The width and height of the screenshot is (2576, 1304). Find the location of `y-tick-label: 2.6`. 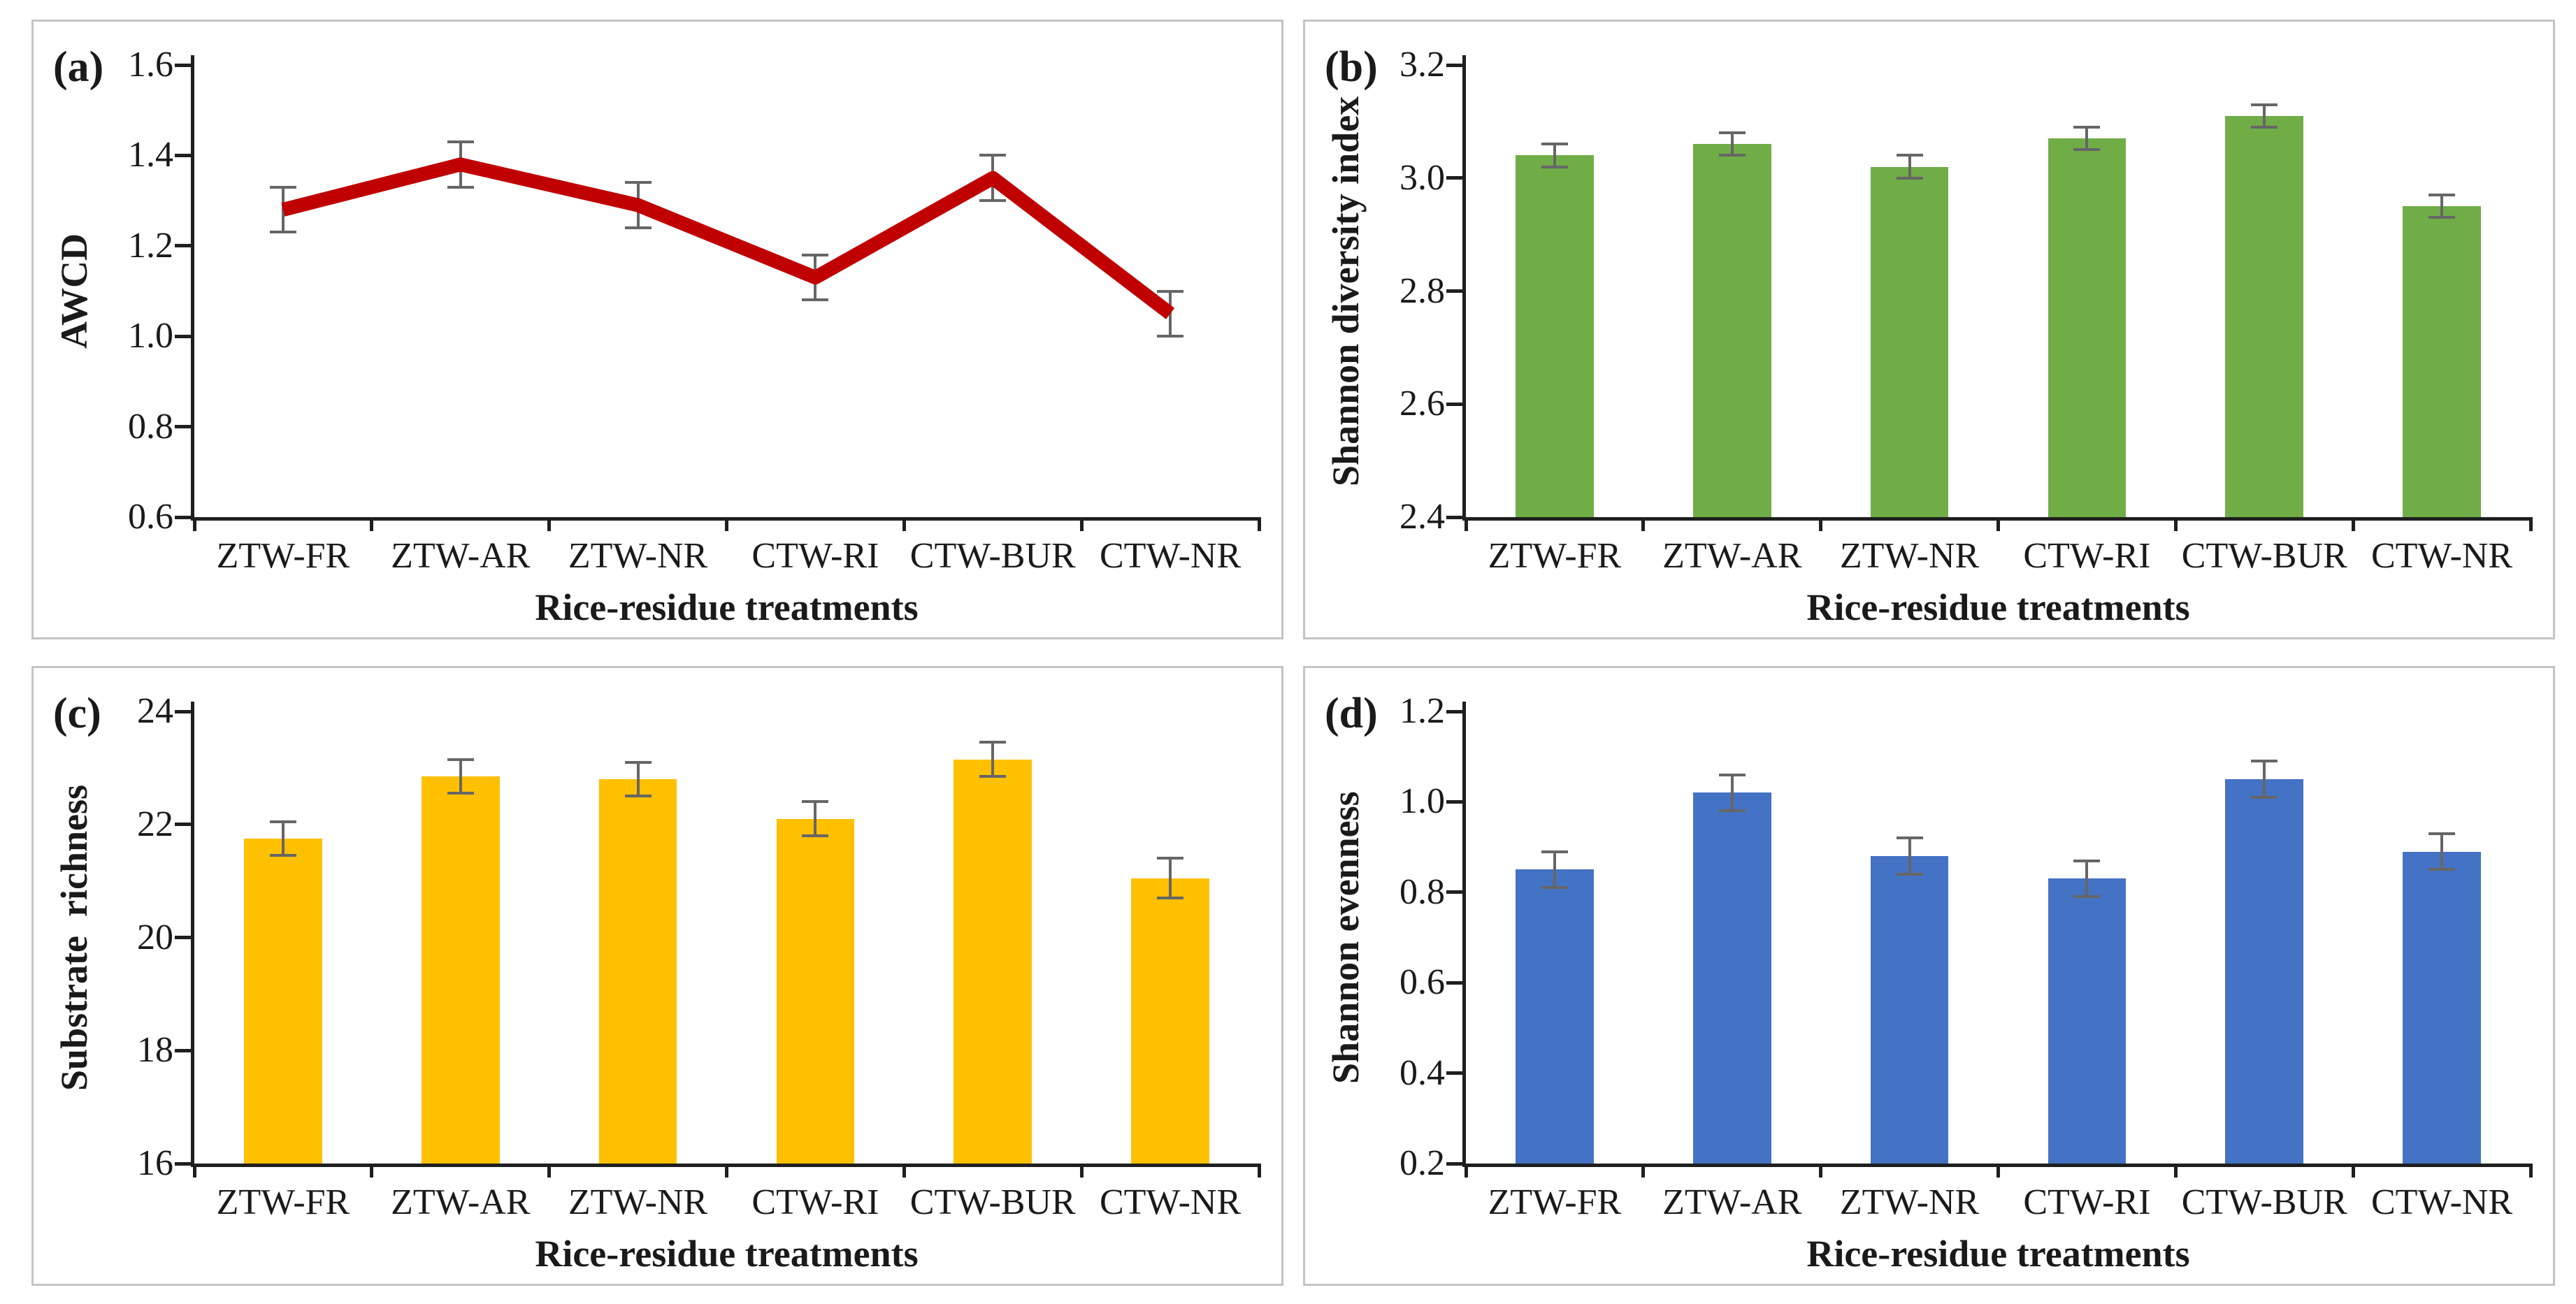

y-tick-label: 2.6 is located at coordinates (1422, 404).